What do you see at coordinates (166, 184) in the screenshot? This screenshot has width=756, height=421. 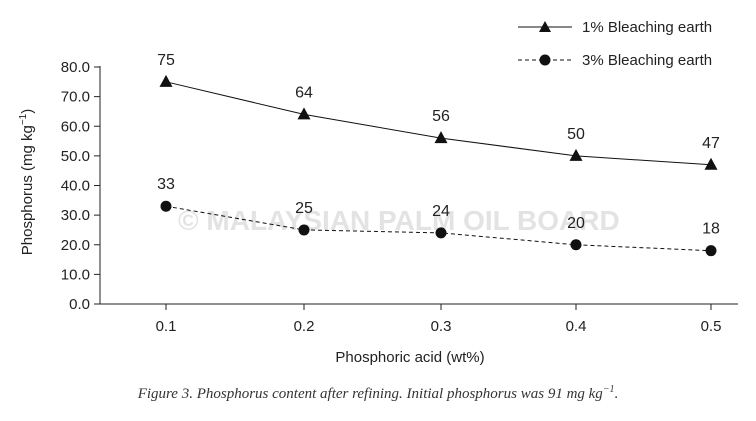 I see `data-label: 33` at bounding box center [166, 184].